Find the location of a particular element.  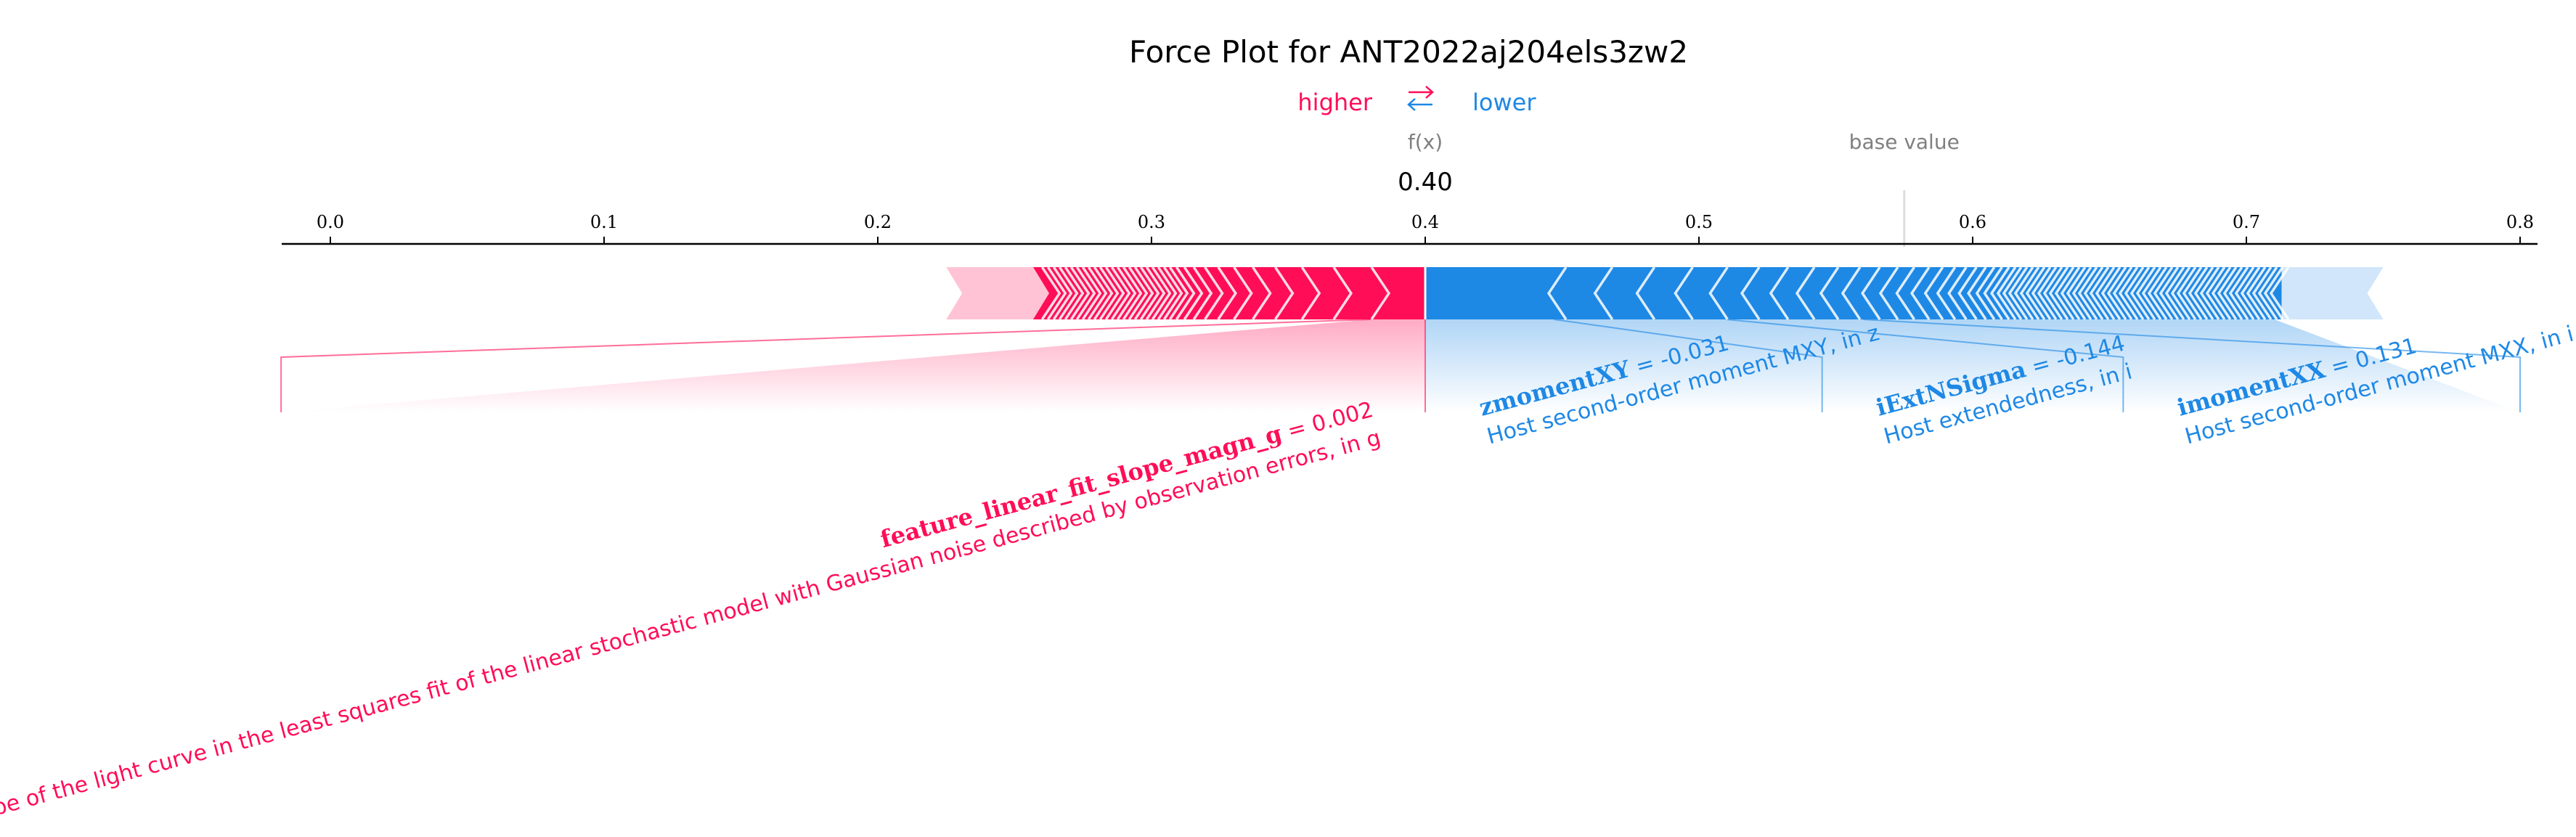

legend-arrows-icon is located at coordinates (1420, 99).